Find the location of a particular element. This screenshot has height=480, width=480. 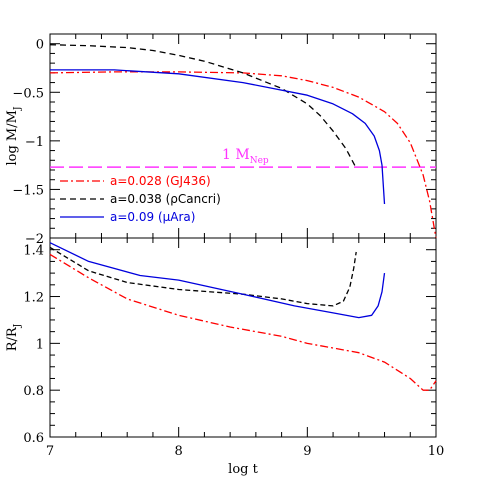

neptune-mass-label: 1 MNep is located at coordinates (245, 156).